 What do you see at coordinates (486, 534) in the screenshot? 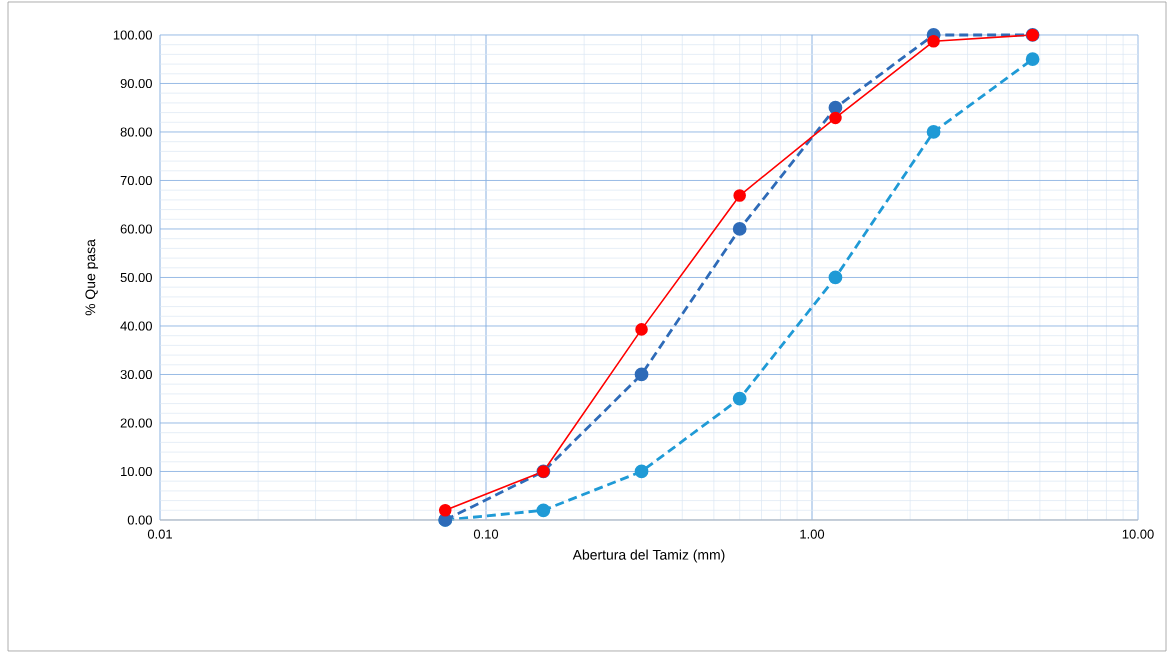
I see `x-tick-label: 0.10` at bounding box center [486, 534].